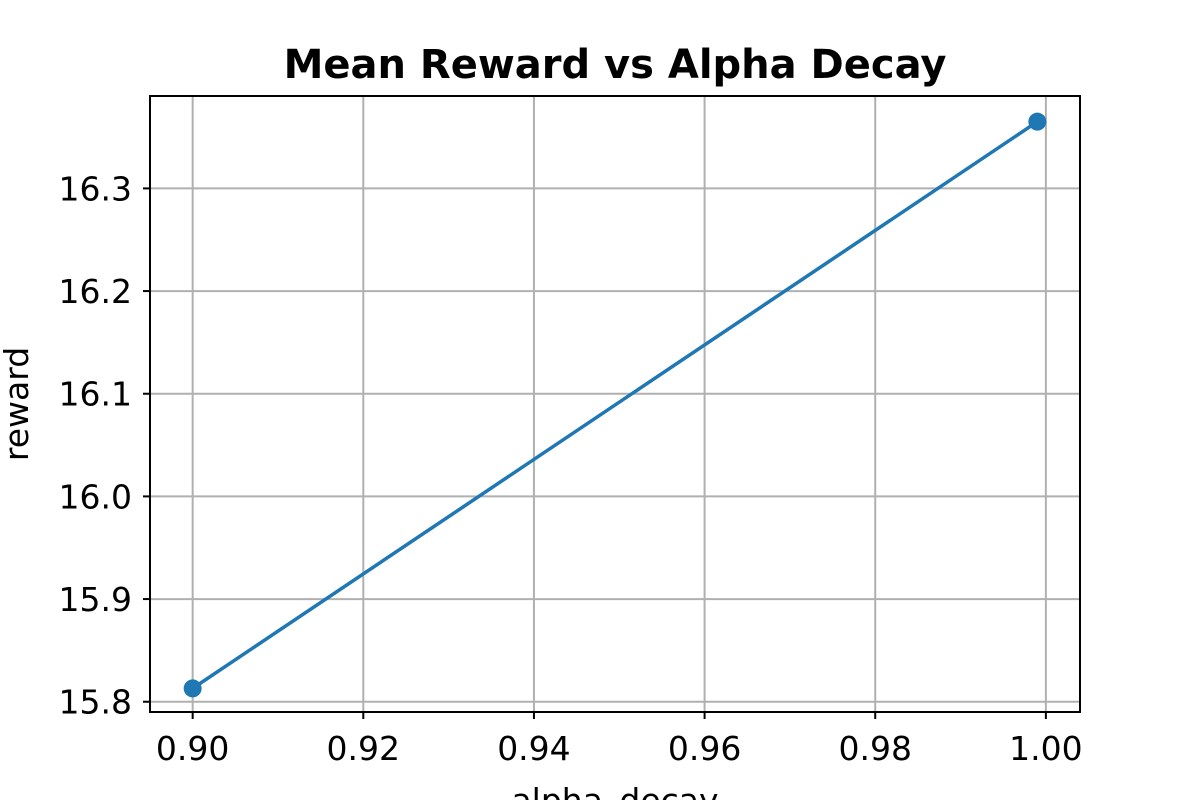 The image size is (1200, 800). Describe the element at coordinates (533, 748) in the screenshot. I see `x-tick-label: 0.94` at that location.